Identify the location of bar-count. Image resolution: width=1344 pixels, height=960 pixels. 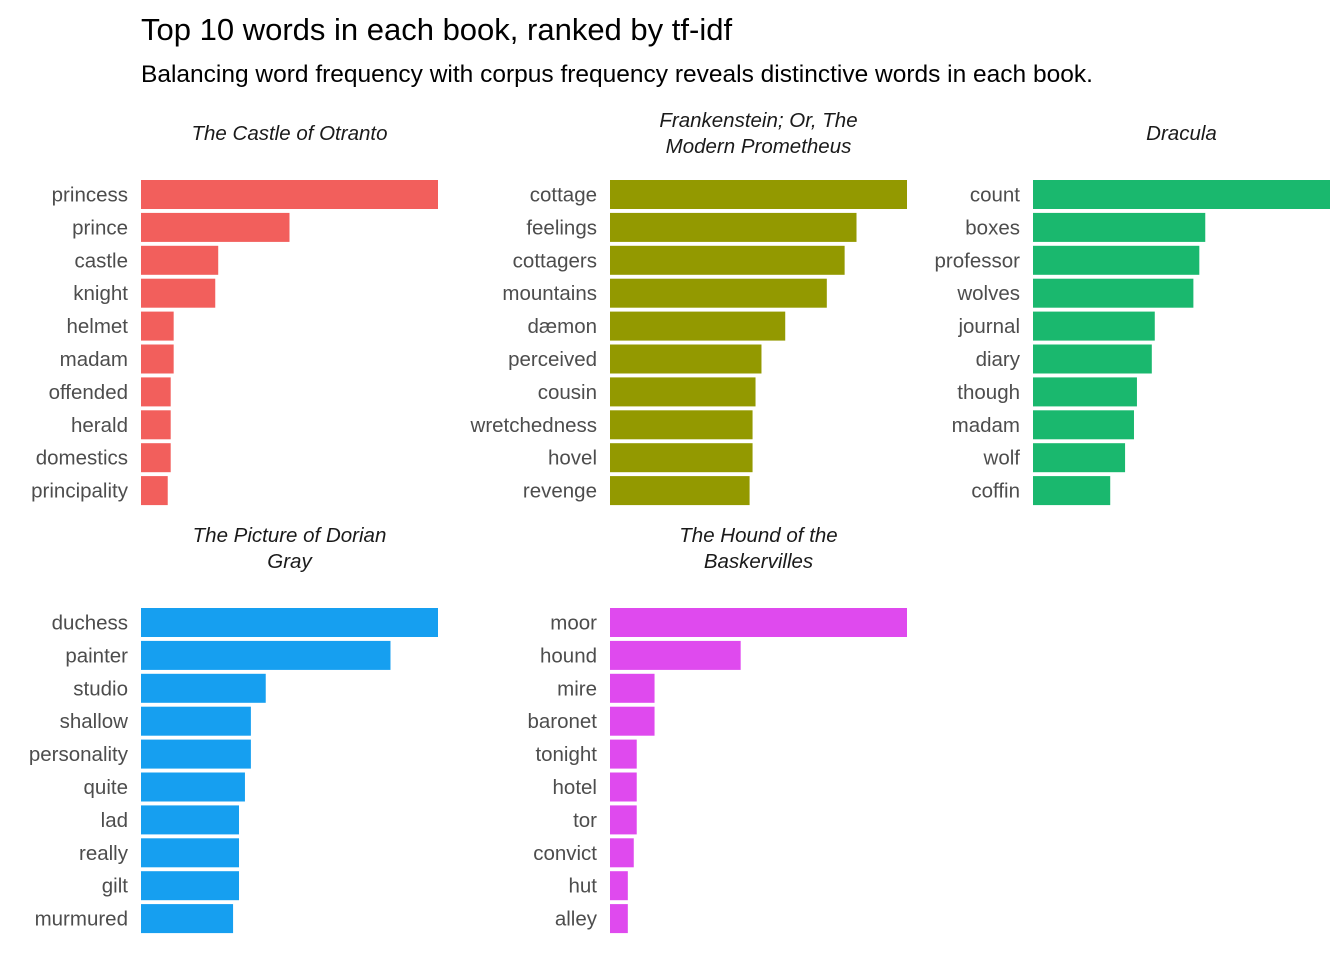
(1181, 194).